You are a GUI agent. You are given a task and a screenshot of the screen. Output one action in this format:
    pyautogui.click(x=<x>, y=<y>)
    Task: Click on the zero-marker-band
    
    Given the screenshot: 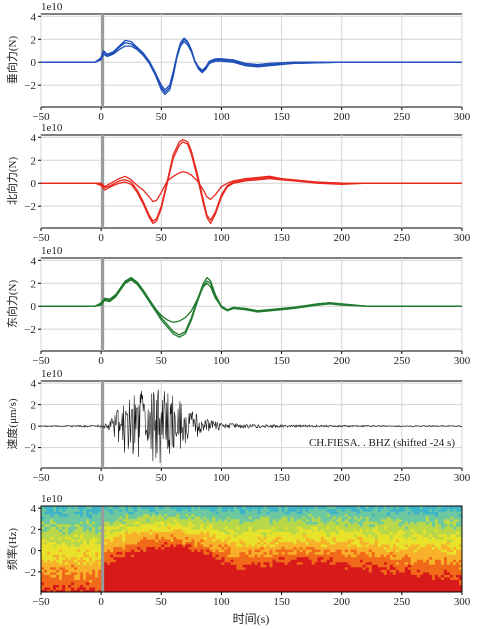 What is the action you would take?
    pyautogui.click(x=103, y=424)
    